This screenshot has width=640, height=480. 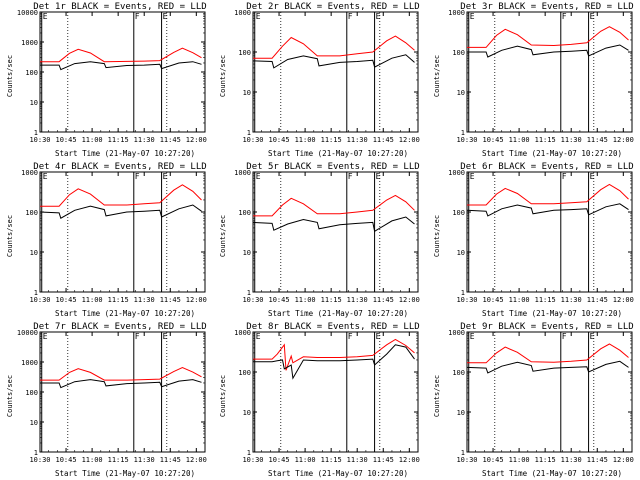 What do you see at coordinates (333, 327) in the screenshot?
I see `chart-title: Det 8r BLACK = Events, RED = LLD` at bounding box center [333, 327].